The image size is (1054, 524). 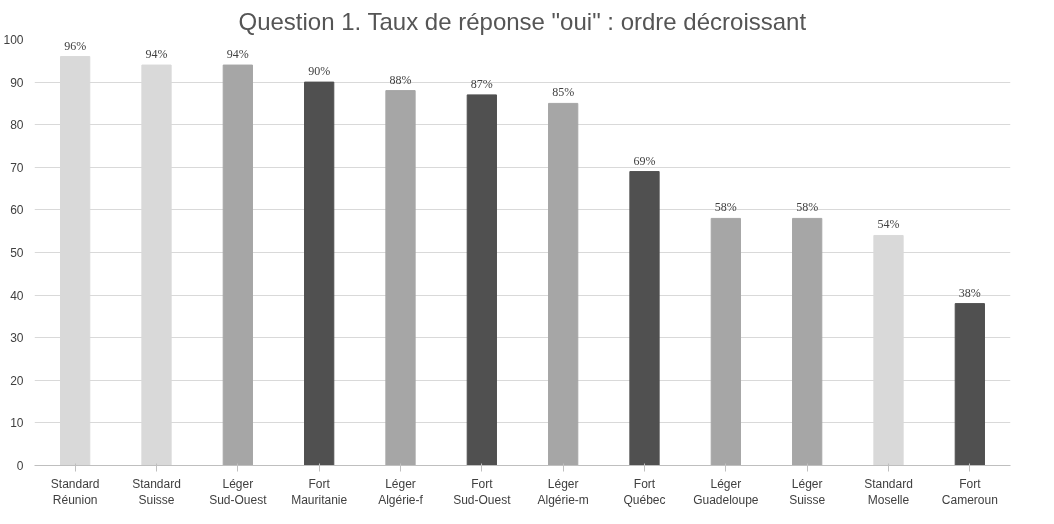 I want to click on y-tick-label: 10, so click(x=17, y=423).